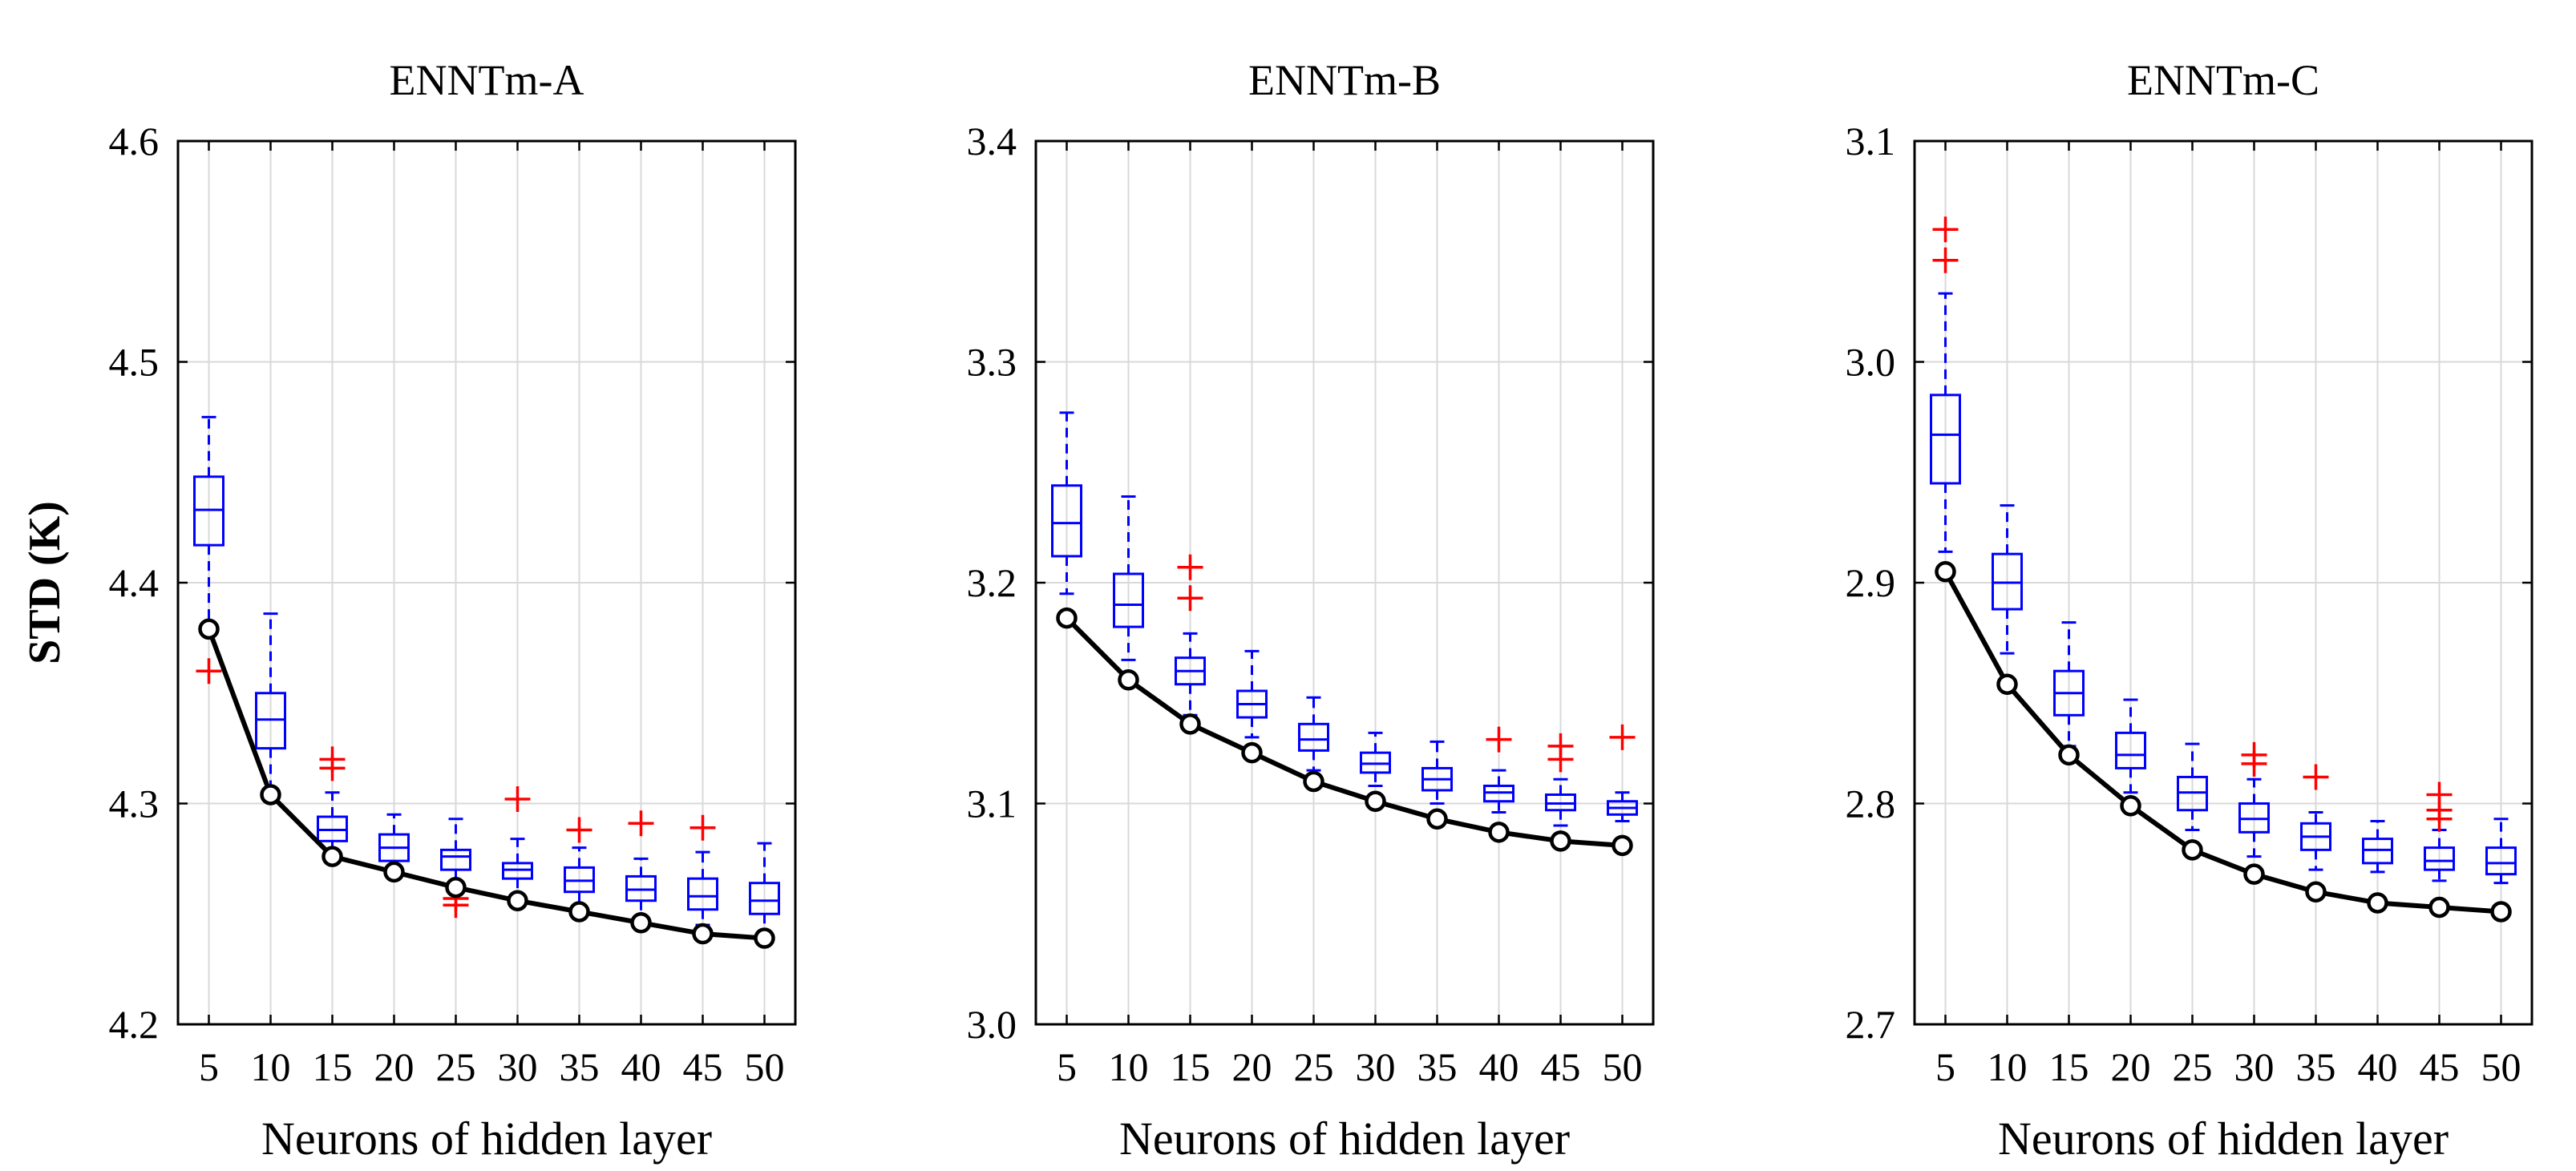 This screenshot has width=2576, height=1171. Describe the element at coordinates (1871, 803) in the screenshot. I see `y-tick-label: 2.8` at that location.